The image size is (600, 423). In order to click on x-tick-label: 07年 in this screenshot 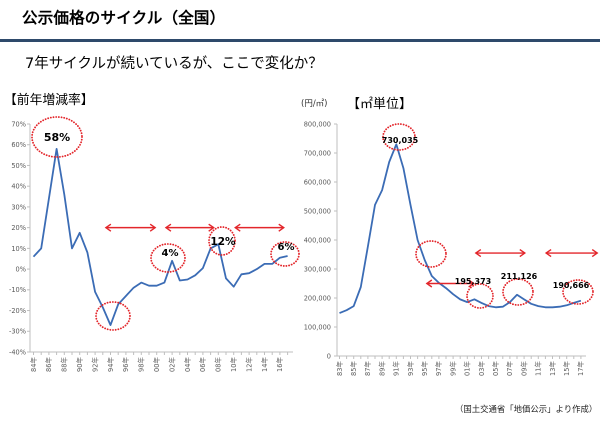, I will do `click(509, 368)`.